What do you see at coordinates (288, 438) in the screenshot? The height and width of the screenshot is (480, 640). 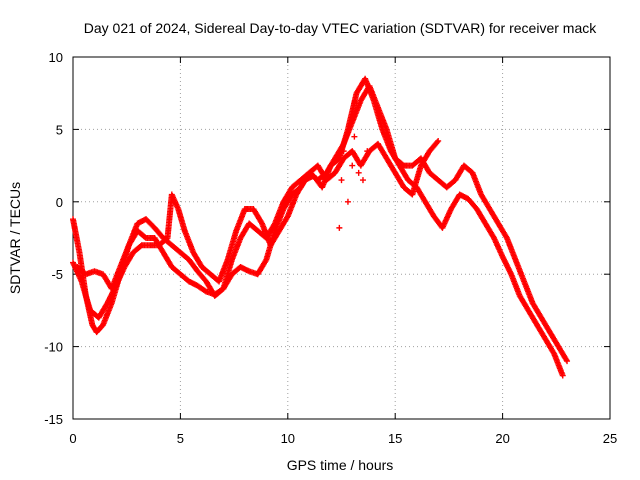 I see `x-tick-label: 10` at bounding box center [288, 438].